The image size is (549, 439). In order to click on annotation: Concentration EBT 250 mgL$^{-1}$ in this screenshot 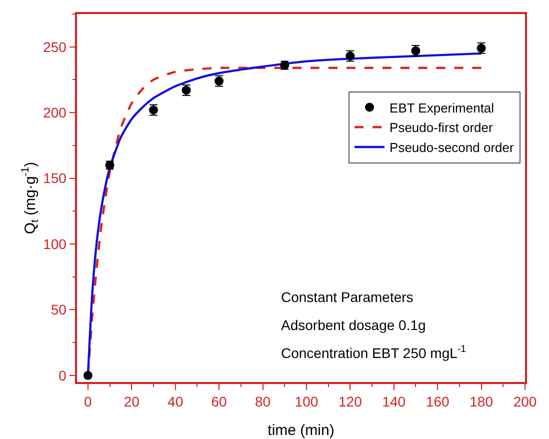, I will do `click(373, 352)`.